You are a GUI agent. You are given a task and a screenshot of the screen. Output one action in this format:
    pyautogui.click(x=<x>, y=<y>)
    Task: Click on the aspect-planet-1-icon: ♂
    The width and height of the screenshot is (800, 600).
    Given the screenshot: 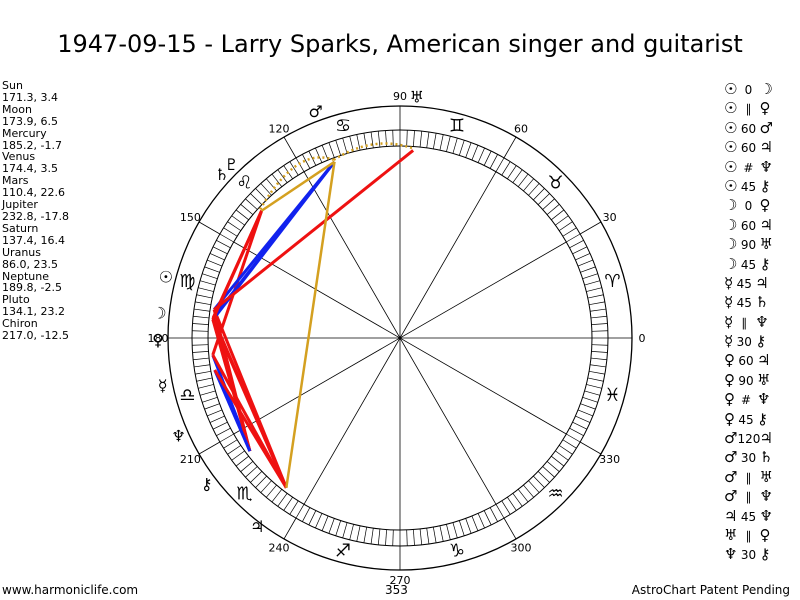 What is the action you would take?
    pyautogui.click(x=731, y=457)
    